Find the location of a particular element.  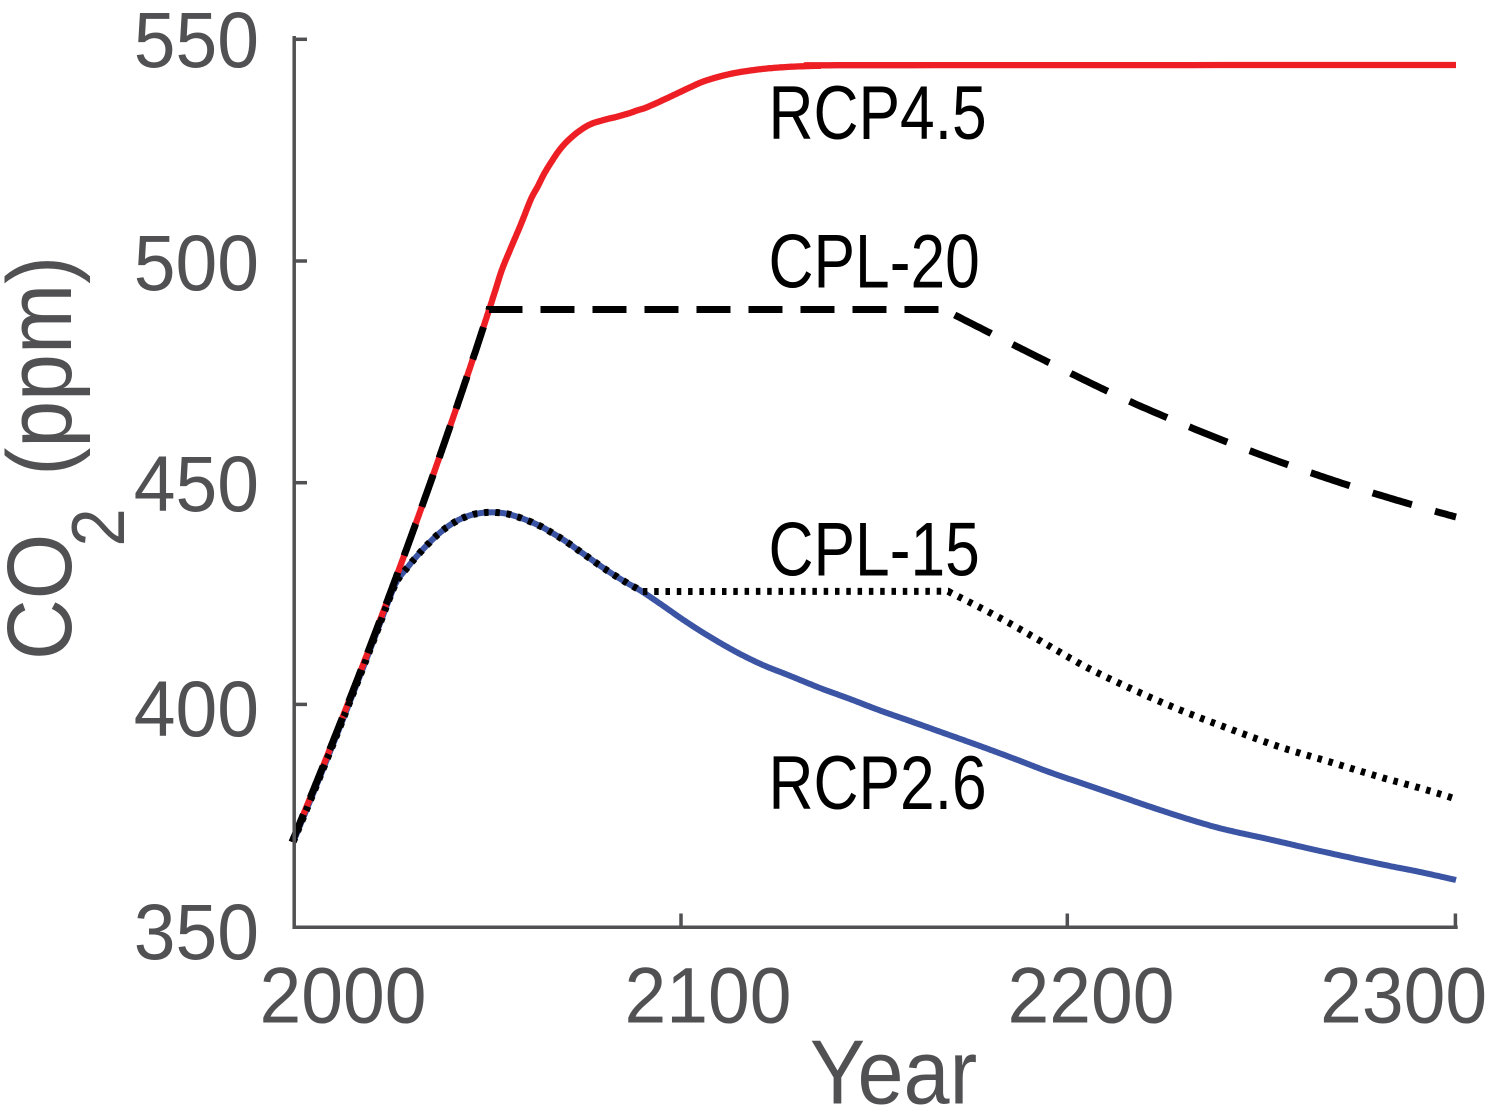

svg-text: CPL-20 is located at coordinates (874, 261).